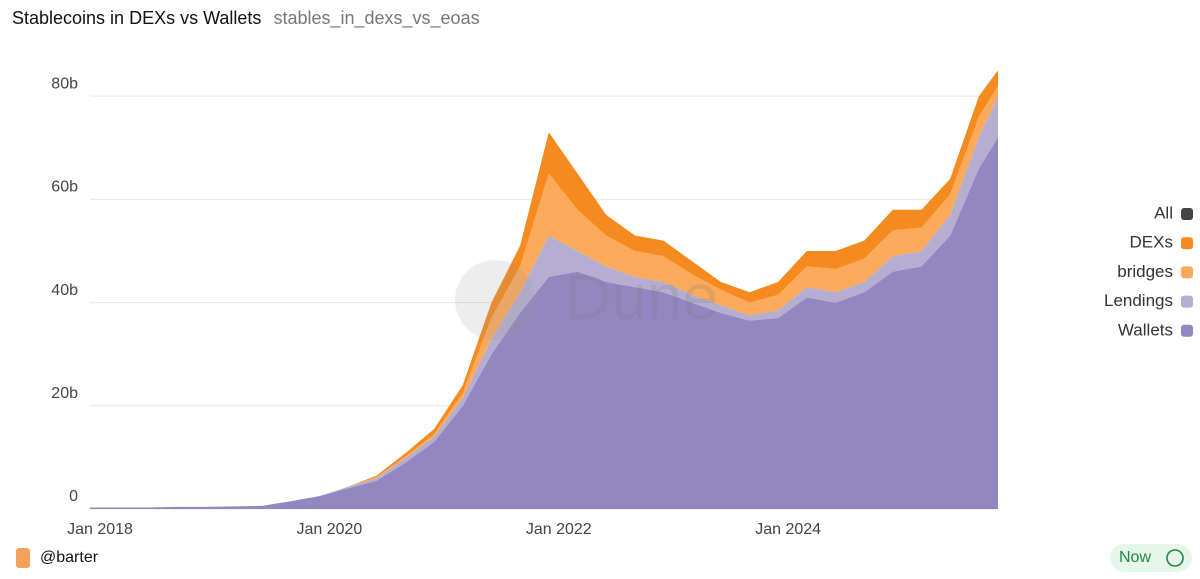 This screenshot has height=579, width=1200. I want to click on timestamp-icon, so click(1175, 558).